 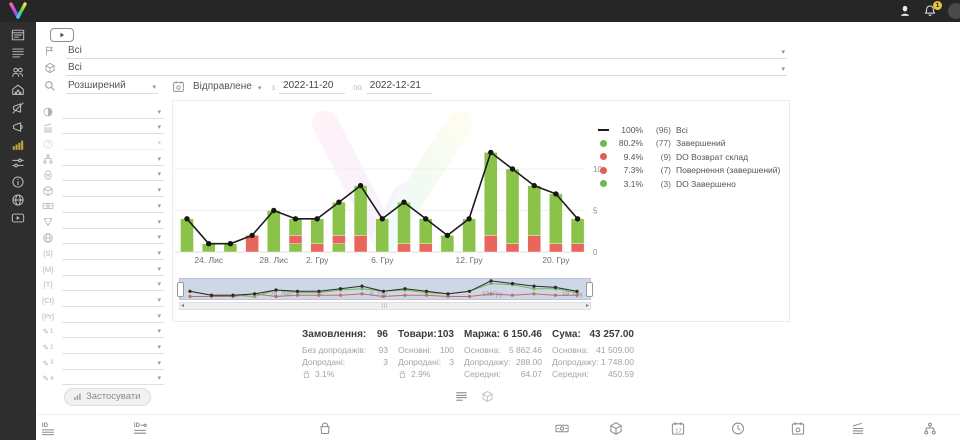 I want to click on notifications-bell-icon: 1, so click(x=932, y=9).